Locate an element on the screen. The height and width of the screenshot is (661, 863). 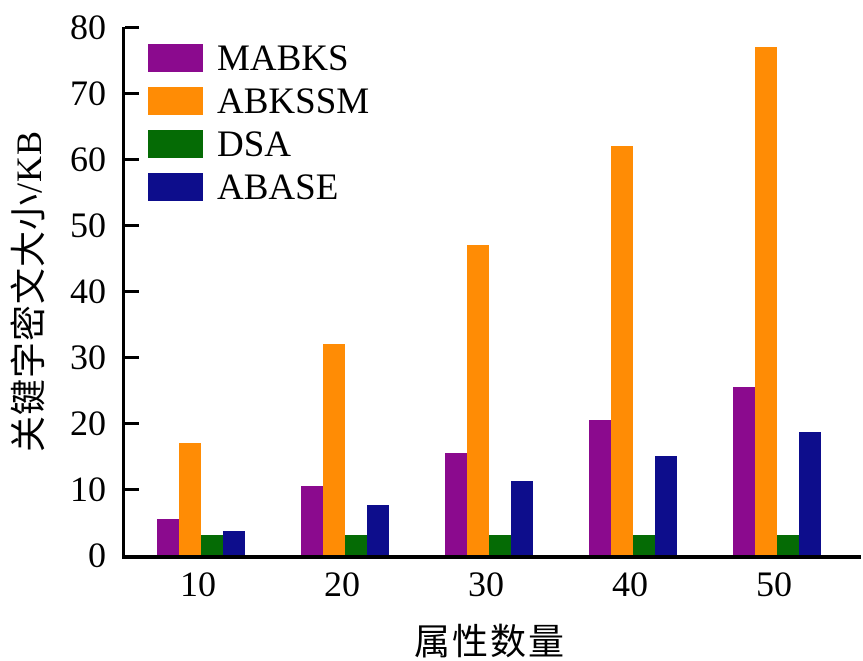
legend-swatch-MABKS is located at coordinates (175, 58).